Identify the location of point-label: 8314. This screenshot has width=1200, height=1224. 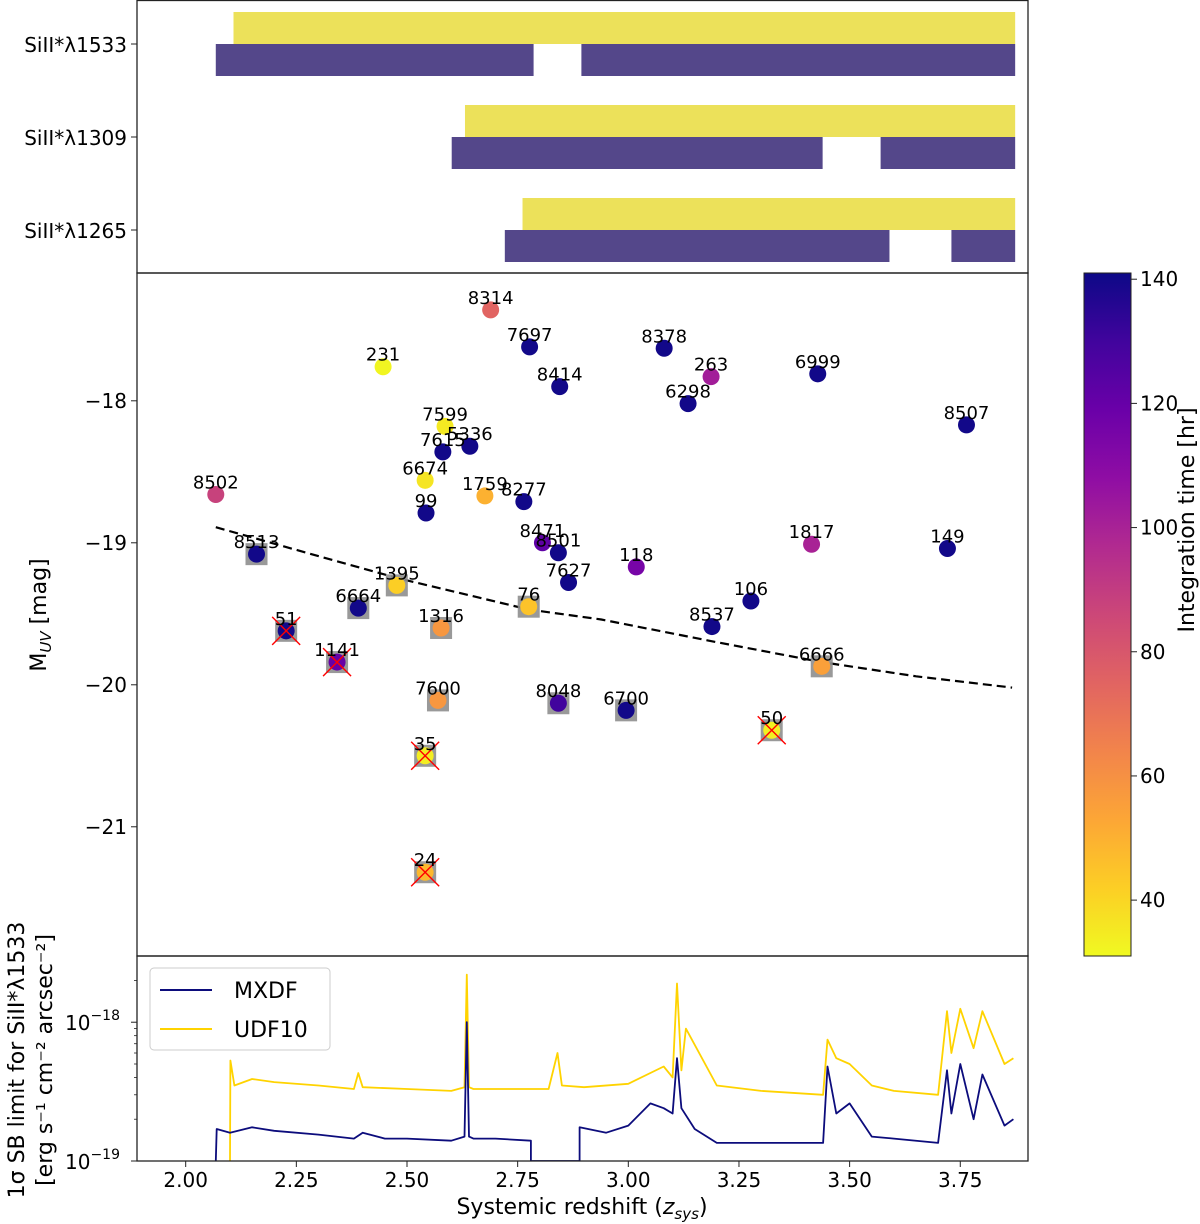
(491, 298).